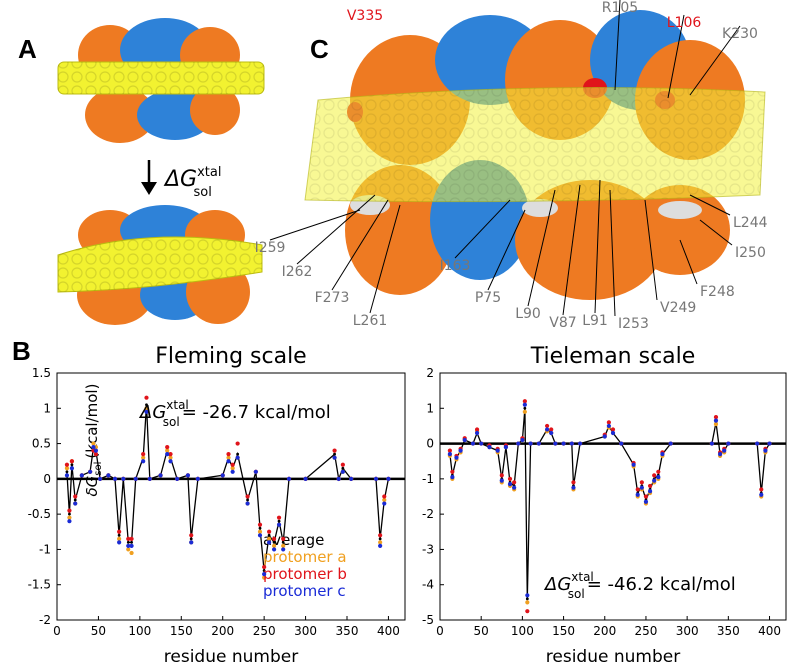 The height and width of the screenshot is (666, 788). I want to click on residue-label: L261, so click(370, 321).